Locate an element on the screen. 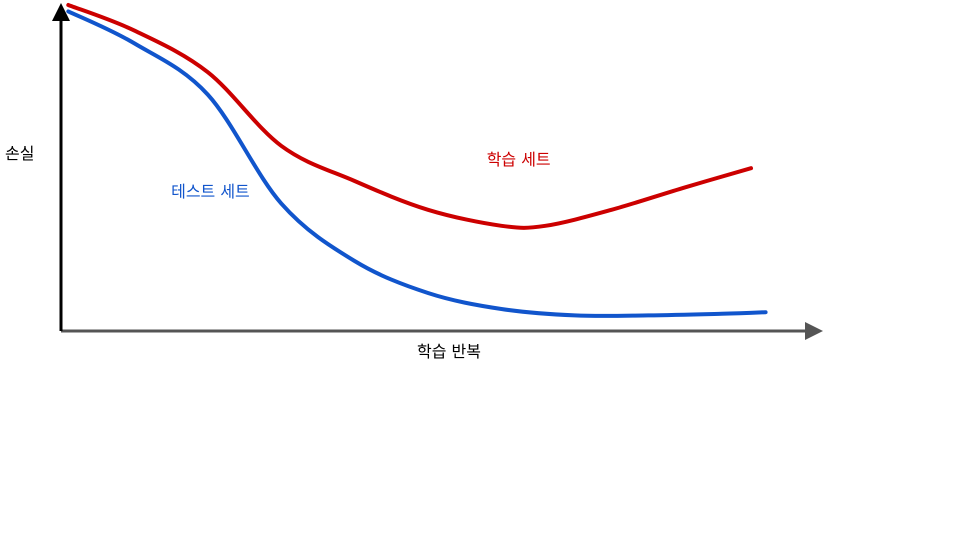 Image resolution: width=960 pixels, height=540 pixels. series-label-1: 테스트 세트 is located at coordinates (210, 191).